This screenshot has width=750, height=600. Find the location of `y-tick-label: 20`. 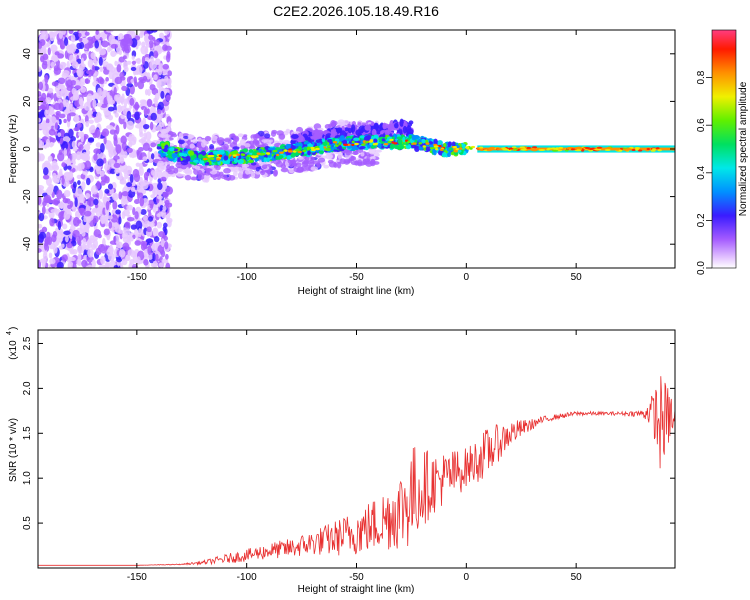

y-tick-label: 20 is located at coordinates (27, 101).